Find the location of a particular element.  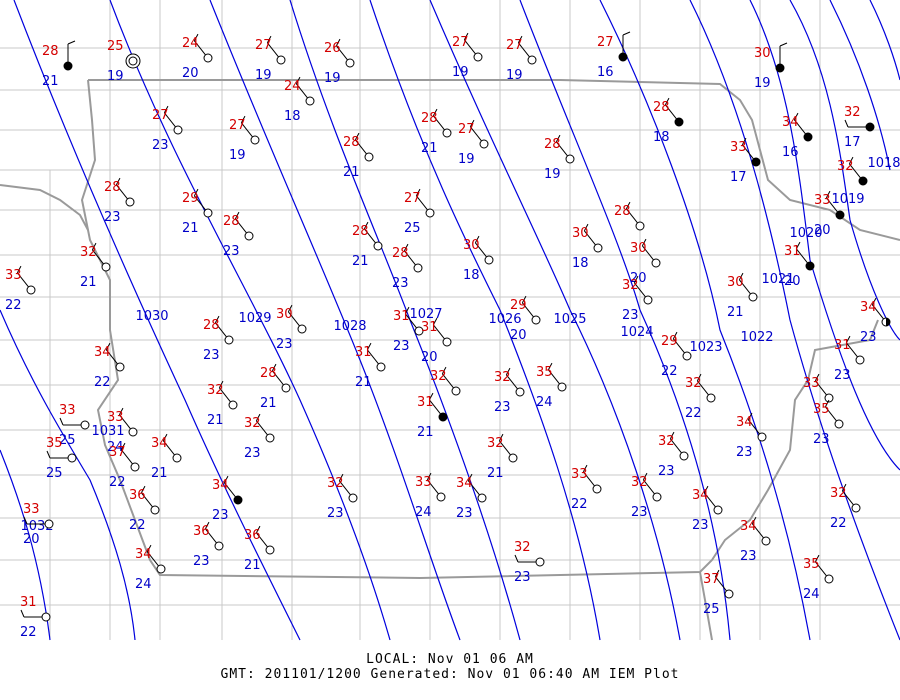

station-plot: 30 21 is located at coordinates (742, 296).